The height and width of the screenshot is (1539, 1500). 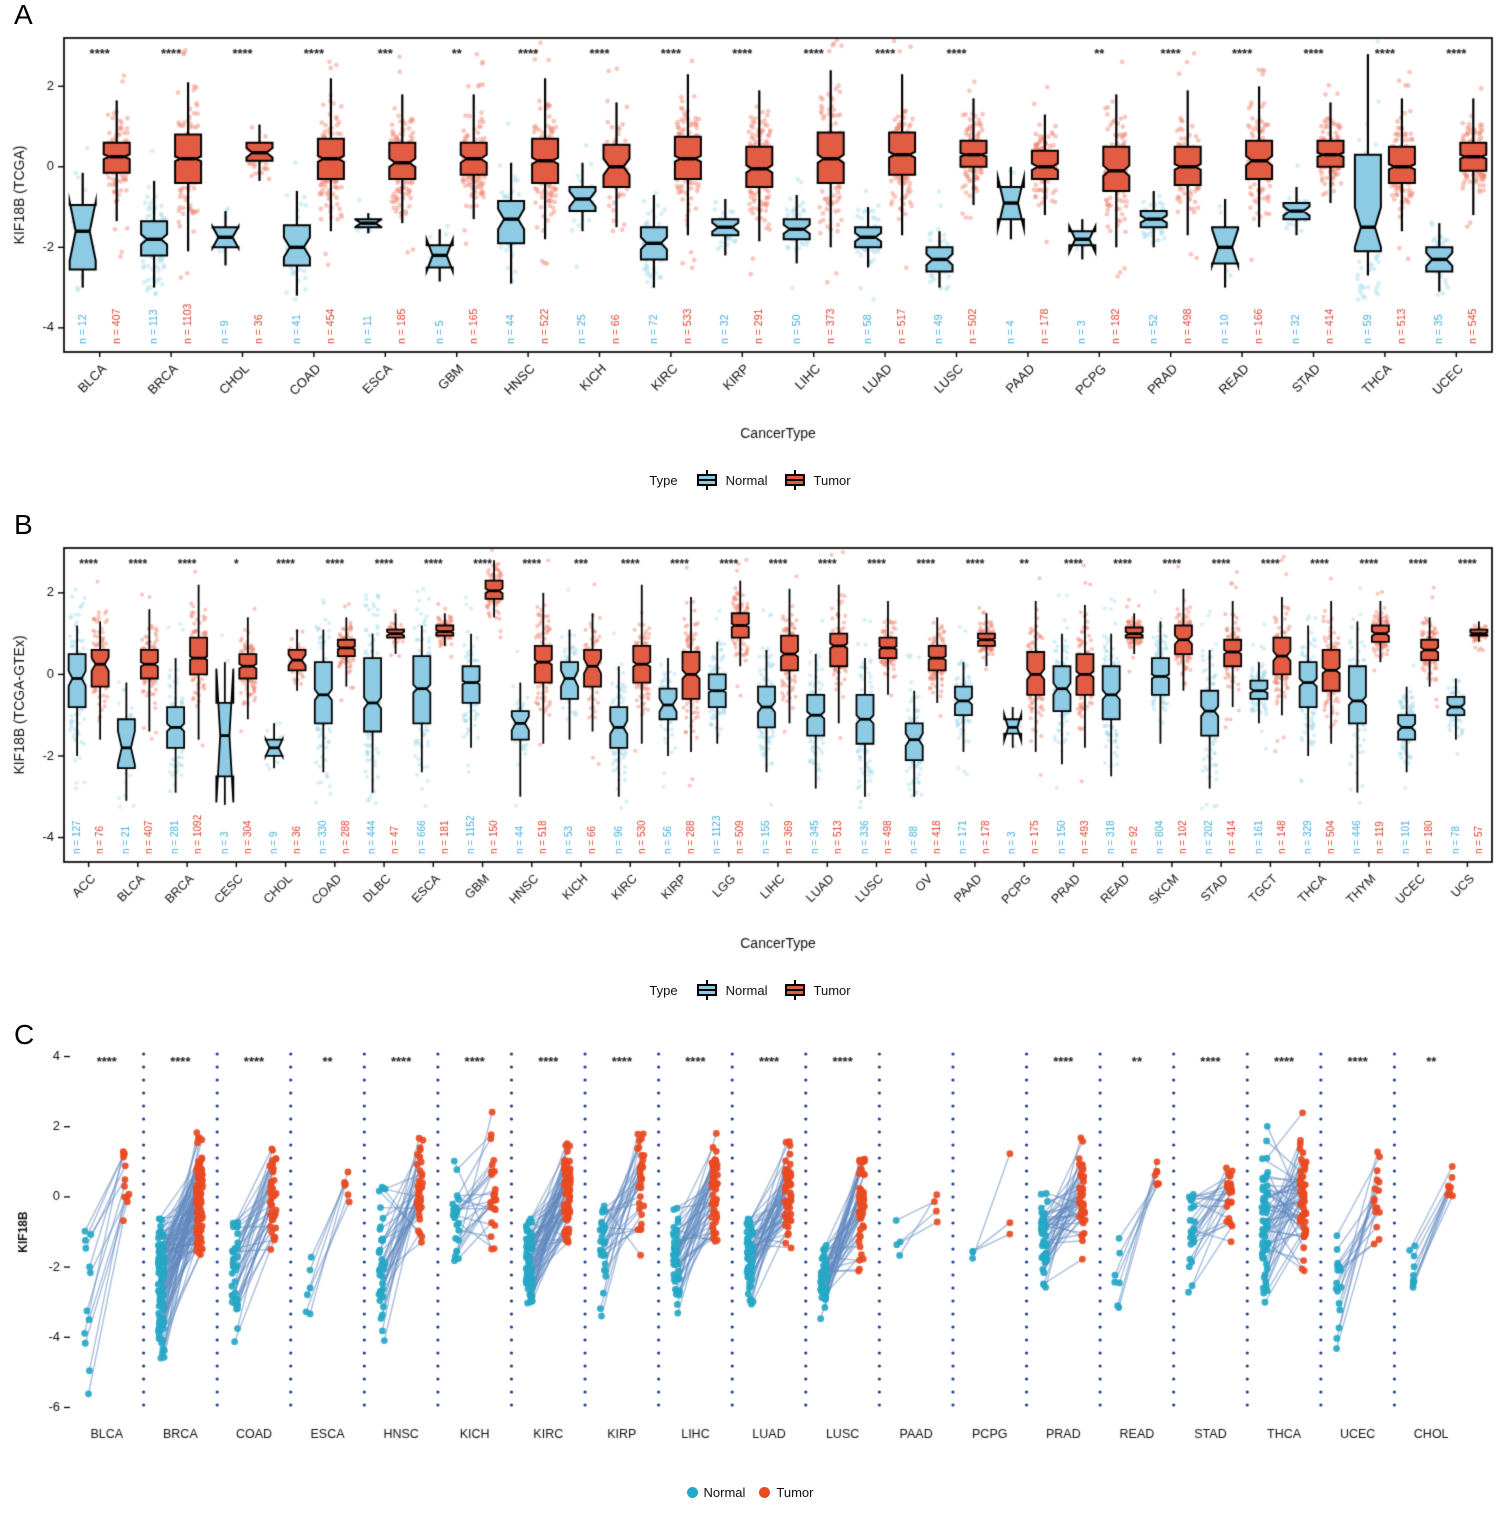 What do you see at coordinates (724, 1492) in the screenshot?
I see `panel-c-legend-normal-label: Normal` at bounding box center [724, 1492].